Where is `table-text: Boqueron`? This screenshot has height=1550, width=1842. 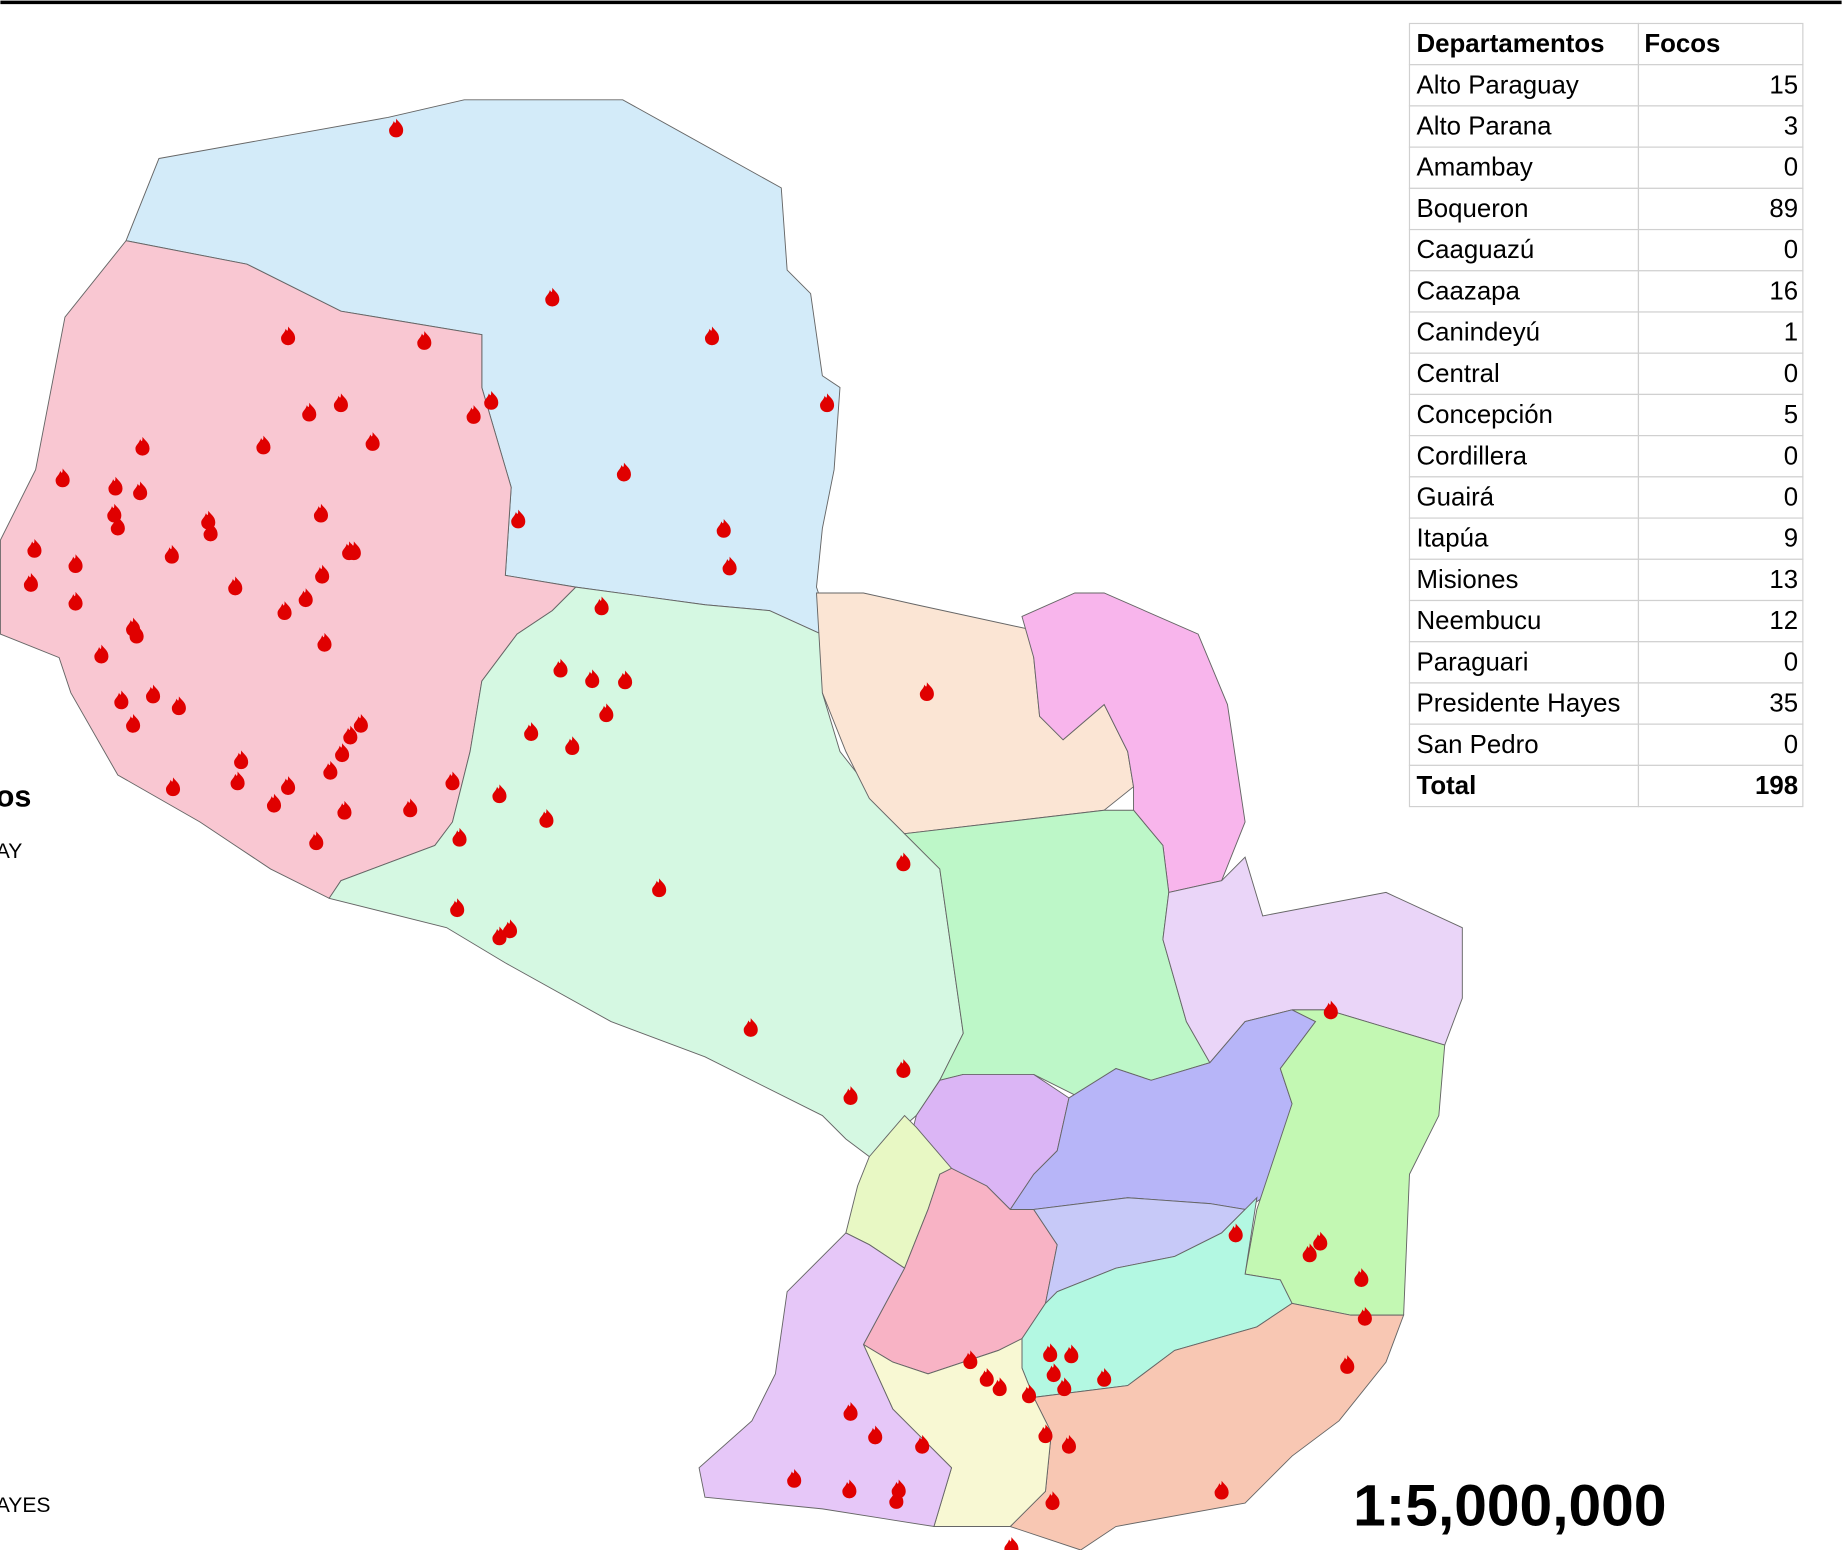
table-text: Boqueron is located at coordinates (1473, 209).